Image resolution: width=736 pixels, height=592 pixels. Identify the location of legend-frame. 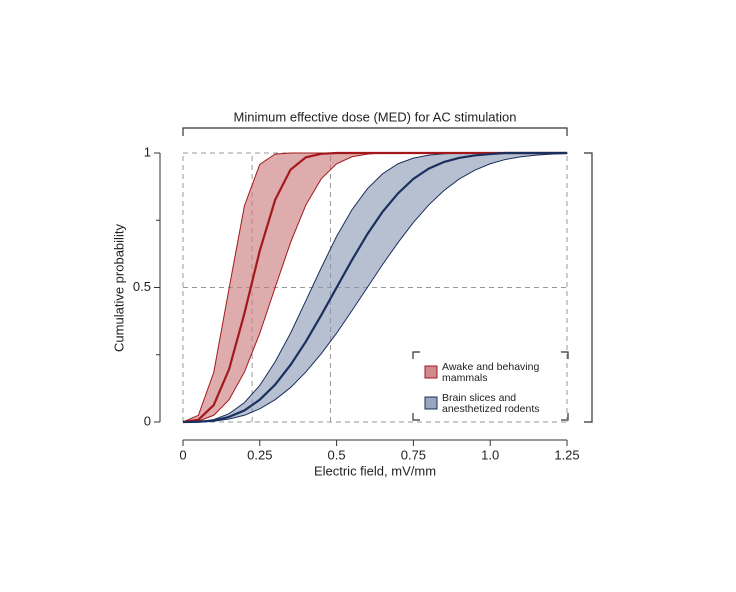
(490, 386).